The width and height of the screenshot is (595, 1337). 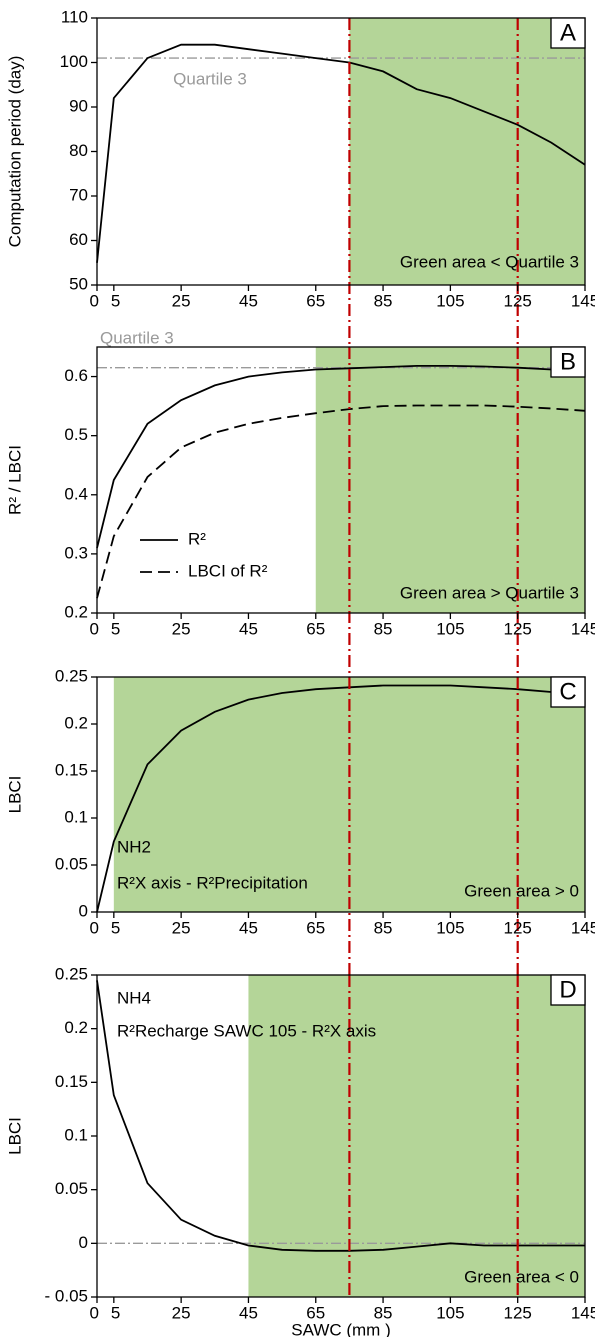 I want to click on y-tick-label: 90, so click(x=78, y=105).